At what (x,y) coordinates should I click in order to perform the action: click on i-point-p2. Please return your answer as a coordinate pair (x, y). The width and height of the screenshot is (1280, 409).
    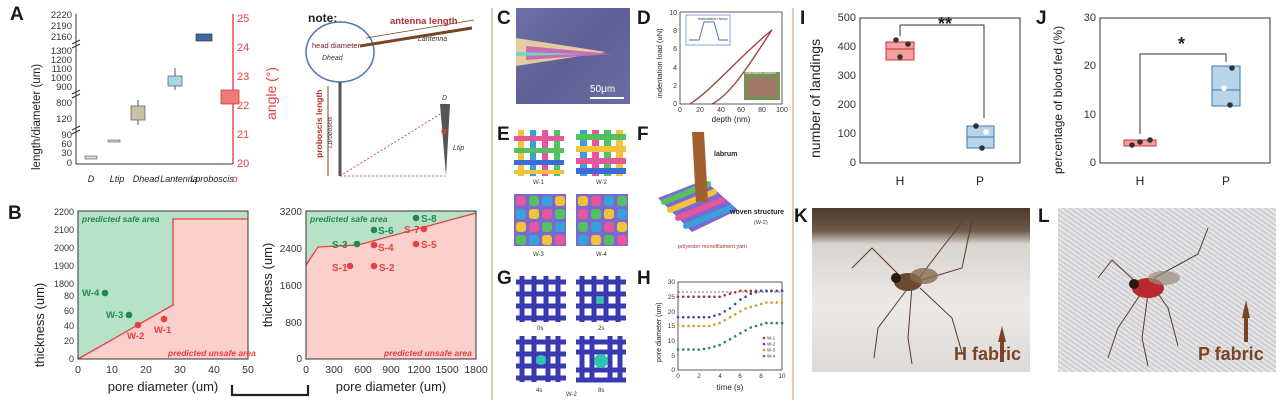
    Looking at the image, I should click on (986, 132).